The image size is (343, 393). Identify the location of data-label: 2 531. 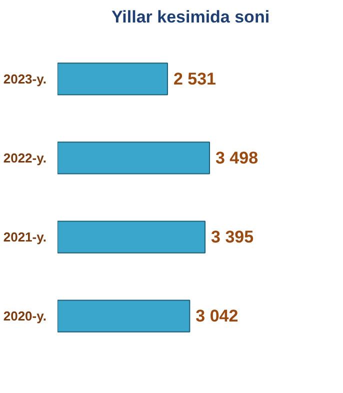
(194, 78).